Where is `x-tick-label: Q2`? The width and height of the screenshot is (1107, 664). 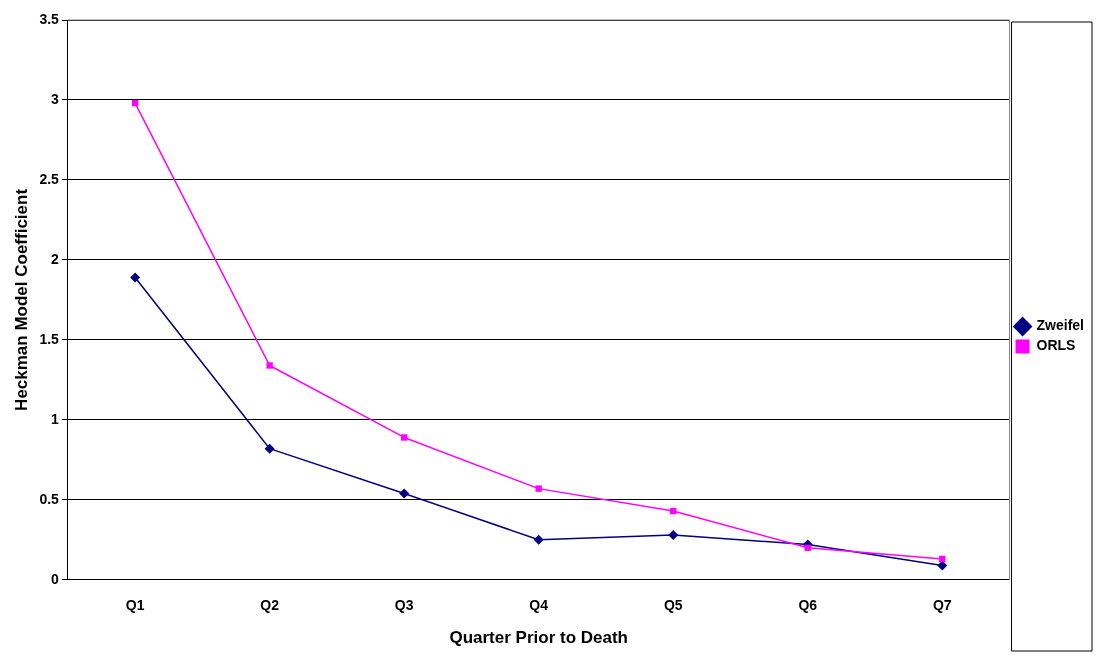
x-tick-label: Q2 is located at coordinates (270, 605).